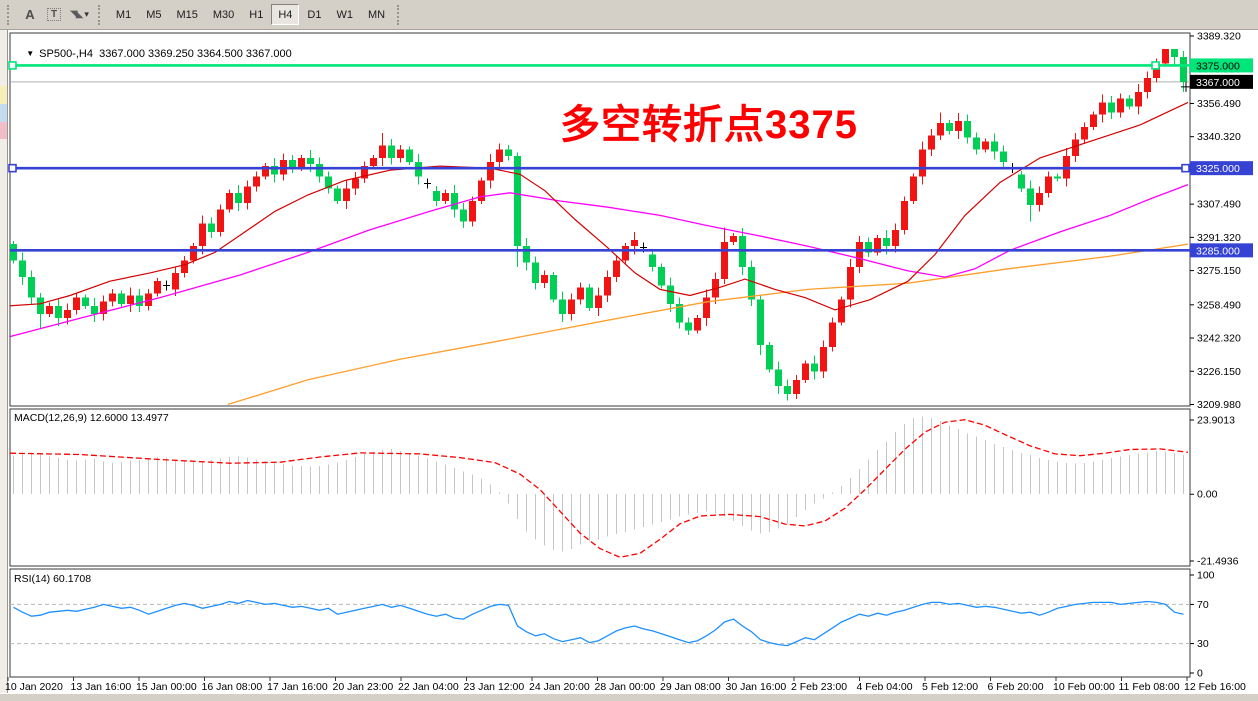 The image size is (1258, 701). I want to click on text-box-tool-button: T, so click(54, 15).